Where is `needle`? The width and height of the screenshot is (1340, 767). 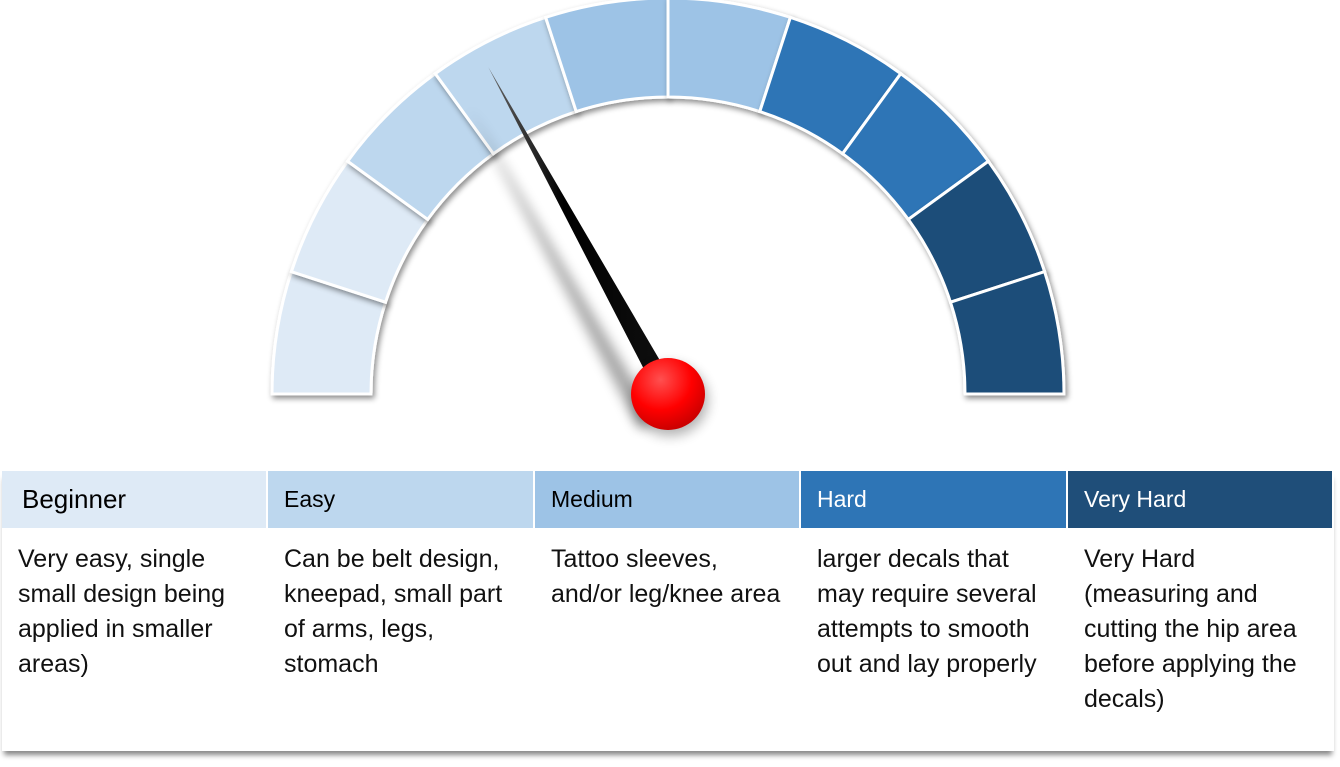
needle is located at coordinates (582, 233).